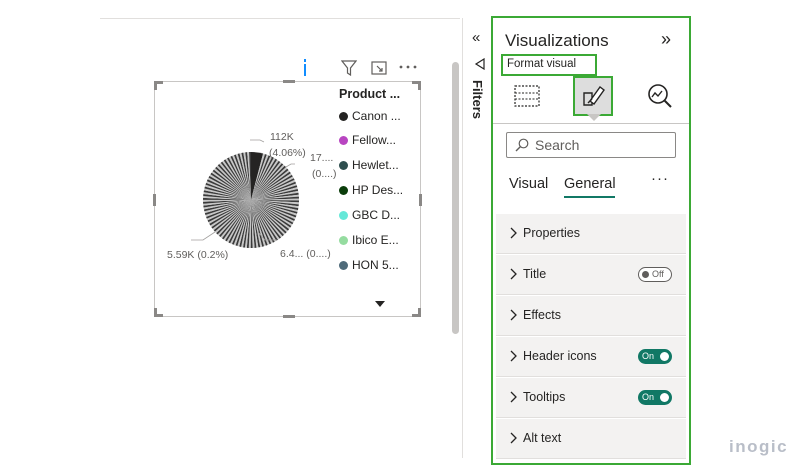  Describe the element at coordinates (660, 96) in the screenshot. I see `analytics-tab` at that location.